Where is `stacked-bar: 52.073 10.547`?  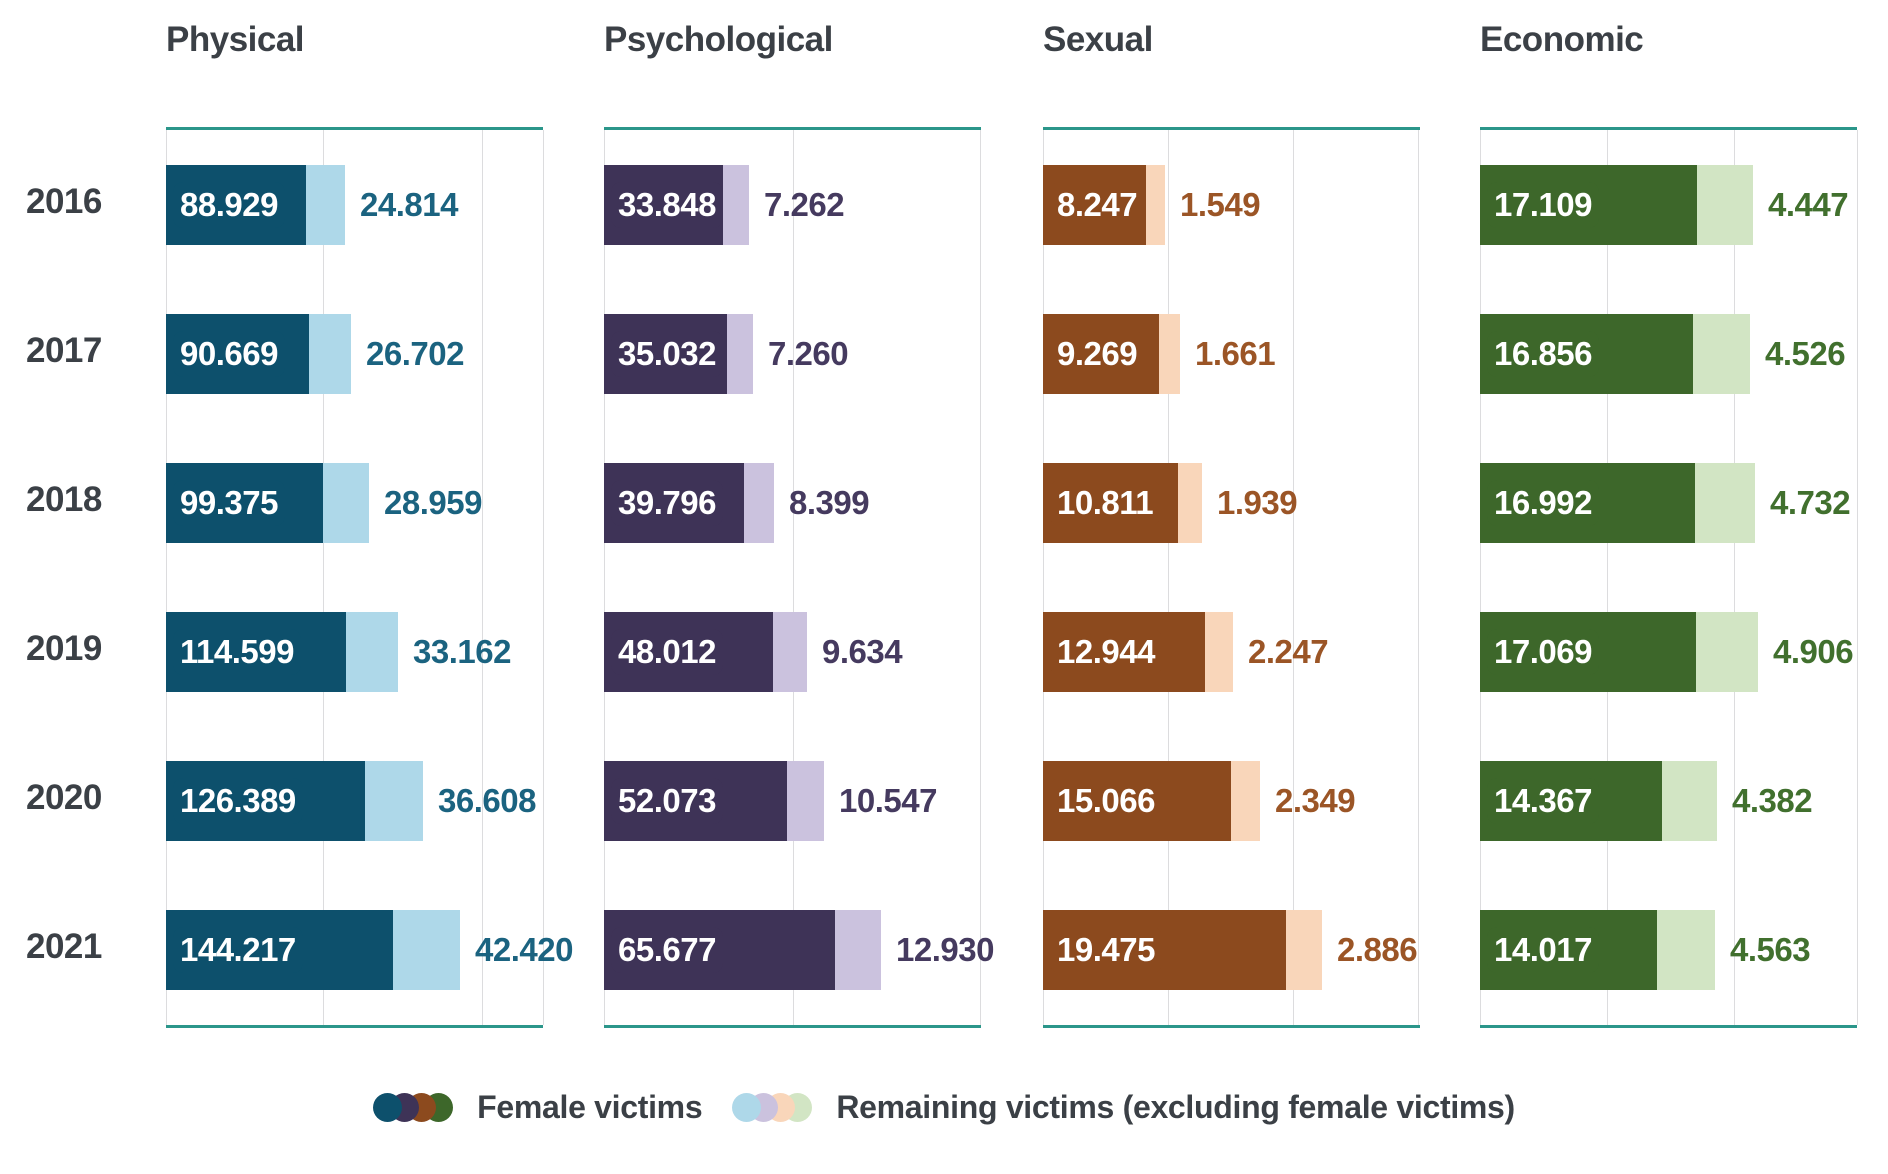 stacked-bar: 52.073 10.547 is located at coordinates (770, 801).